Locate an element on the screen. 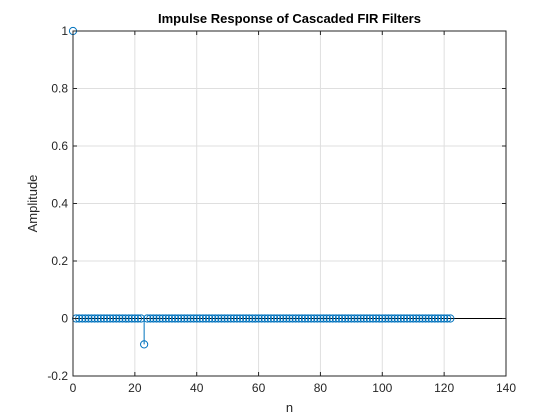 This screenshot has height=420, width=560. y-tick-label: 0.8 is located at coordinates (59, 89).